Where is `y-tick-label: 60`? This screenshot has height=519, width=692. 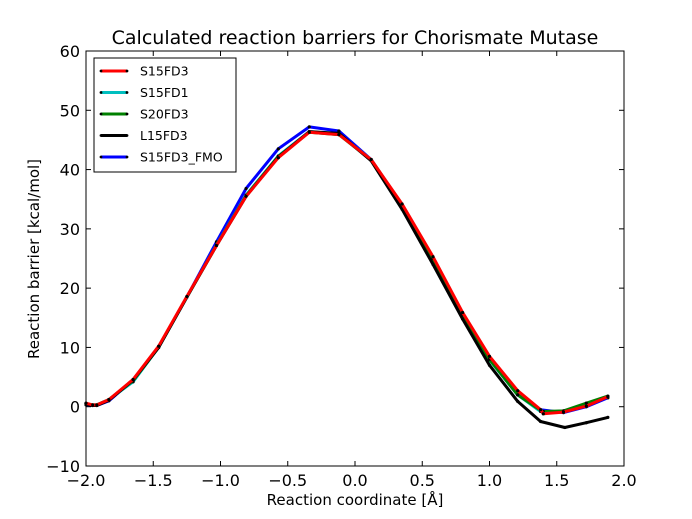 y-tick-label: 60 is located at coordinates (70, 51).